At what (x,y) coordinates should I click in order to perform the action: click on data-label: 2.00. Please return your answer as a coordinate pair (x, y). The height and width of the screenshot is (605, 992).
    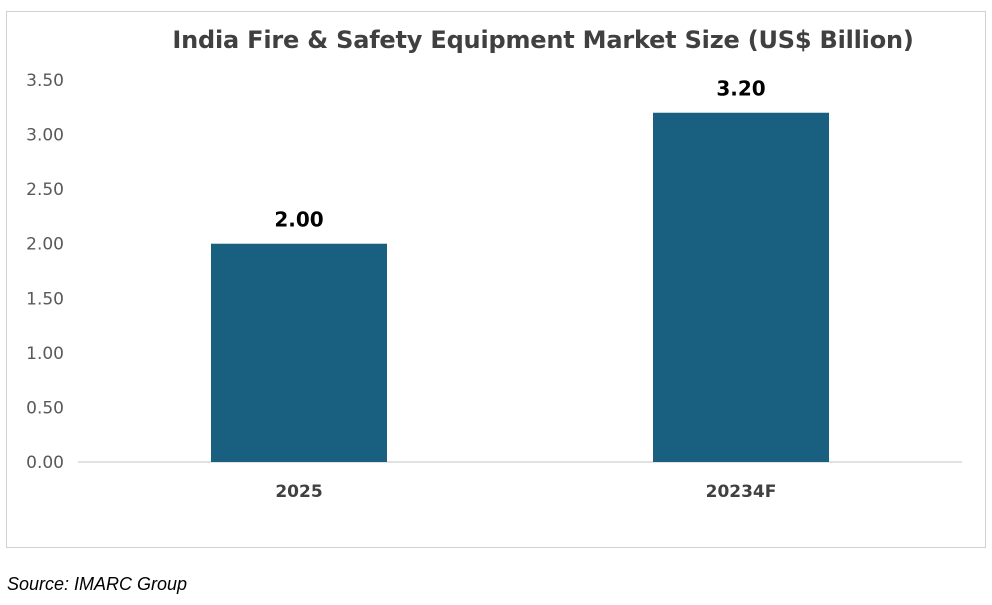
    Looking at the image, I should click on (298, 220).